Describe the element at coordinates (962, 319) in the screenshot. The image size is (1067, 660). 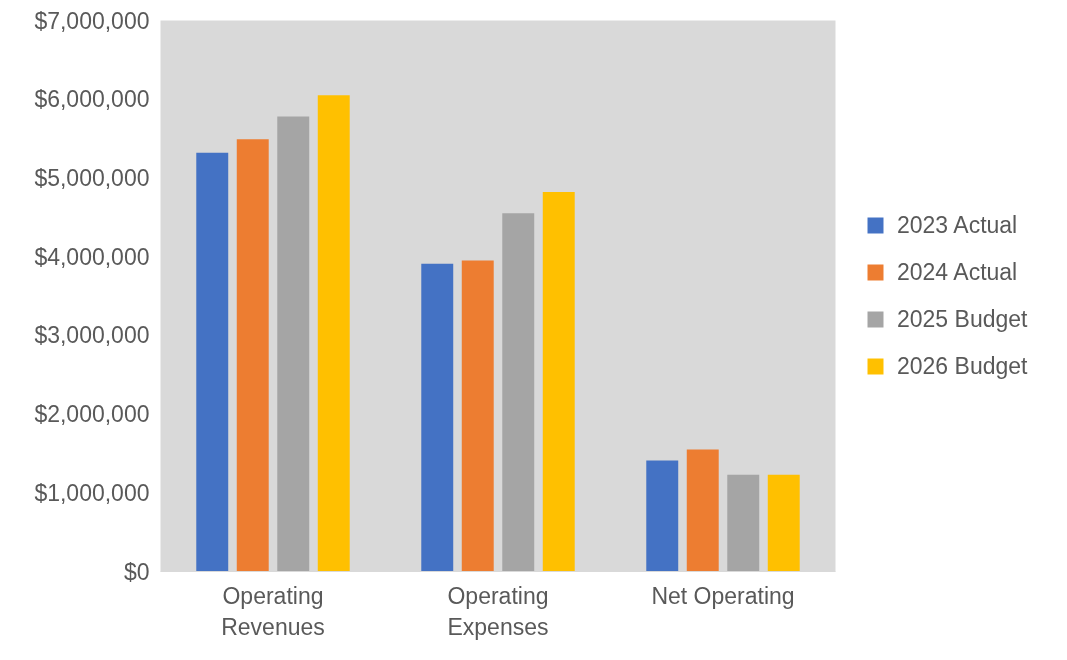
I see `legend-label: 2025 Budget` at that location.